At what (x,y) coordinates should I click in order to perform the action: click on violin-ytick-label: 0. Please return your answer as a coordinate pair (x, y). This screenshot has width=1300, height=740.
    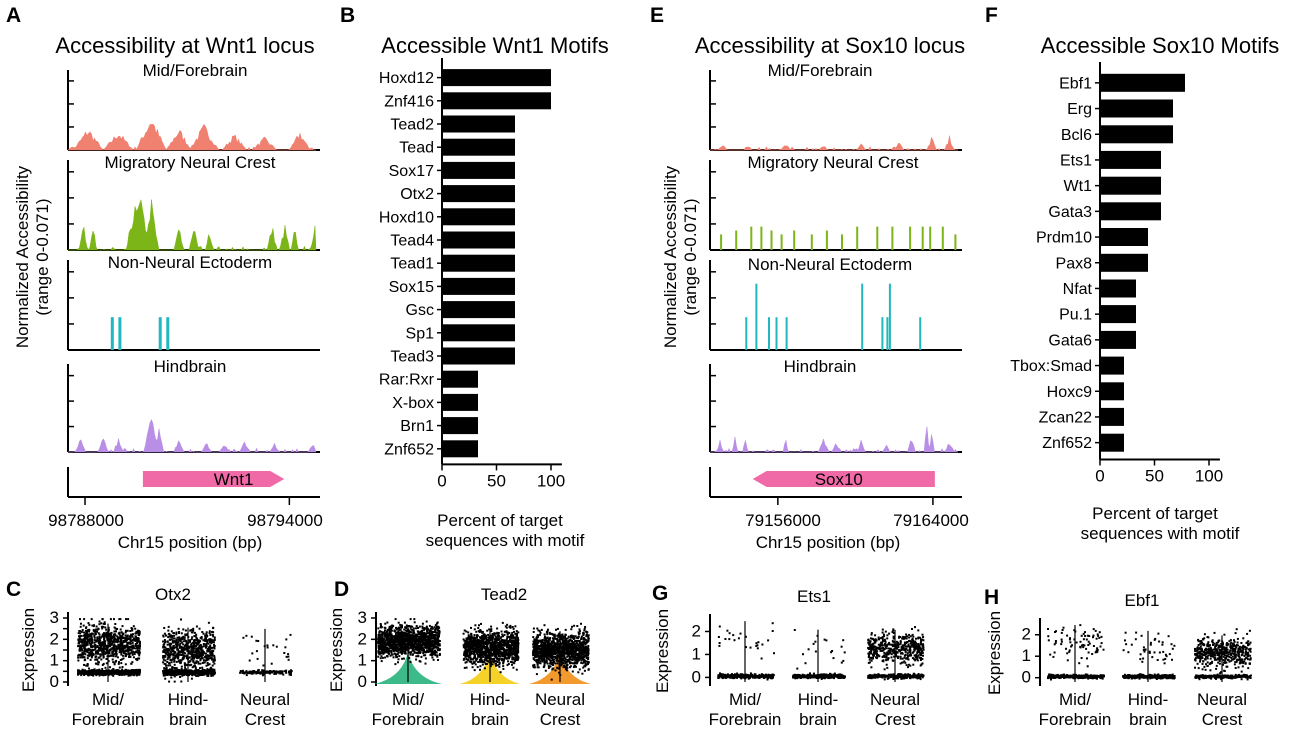
    Looking at the image, I should click on (54, 681).